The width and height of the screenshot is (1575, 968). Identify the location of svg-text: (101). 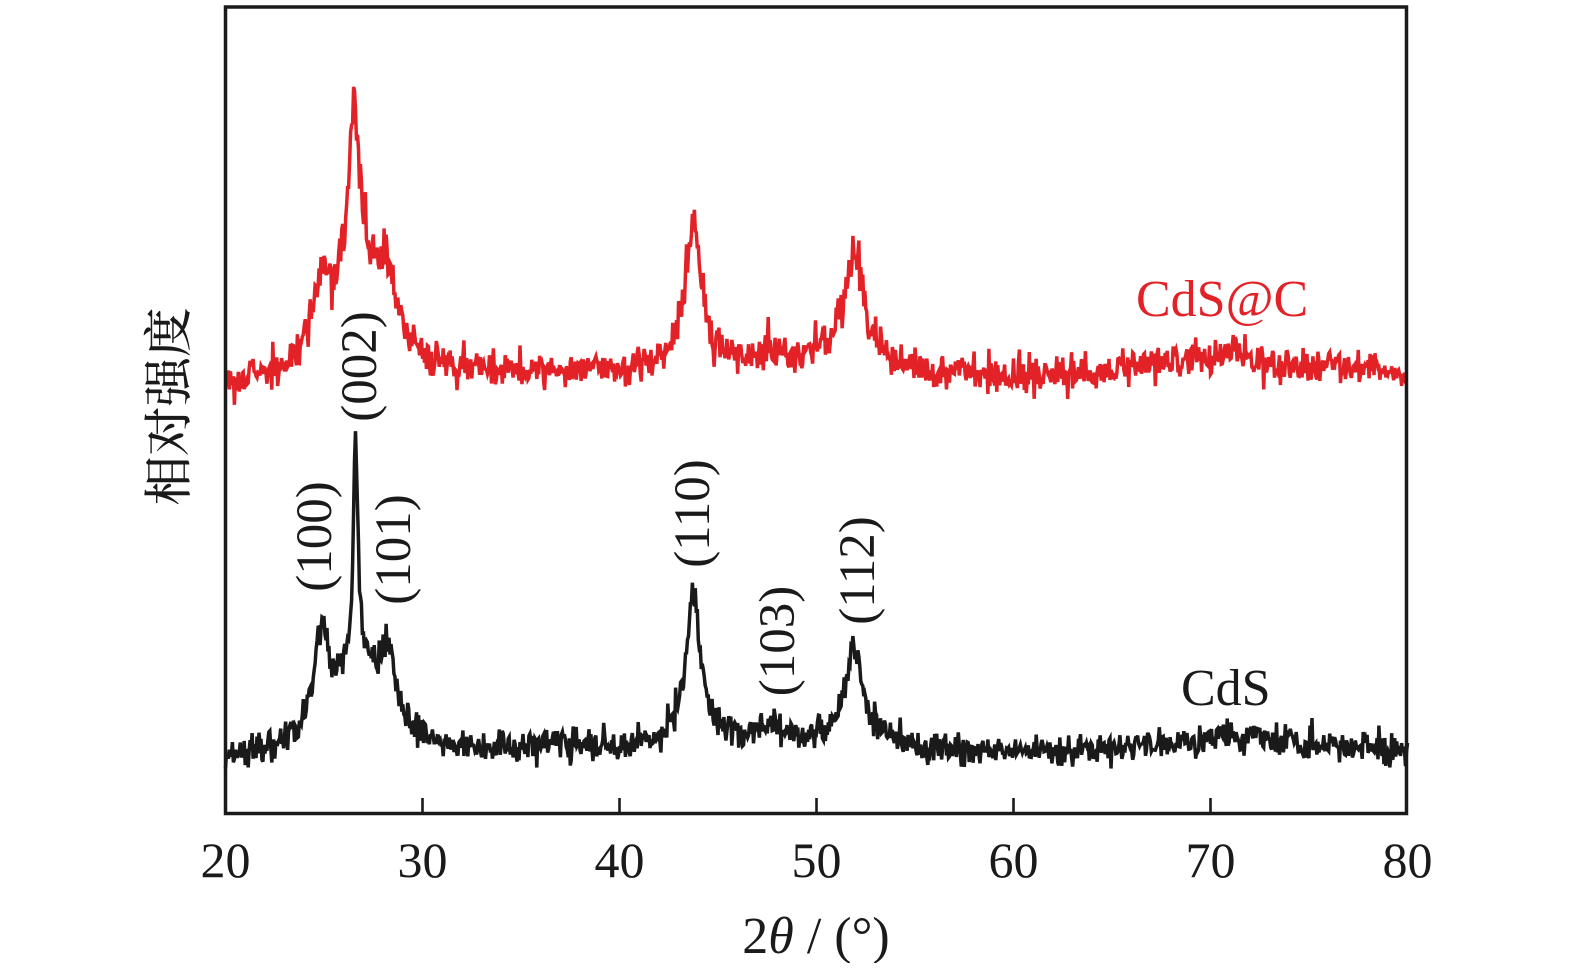
(394, 549).